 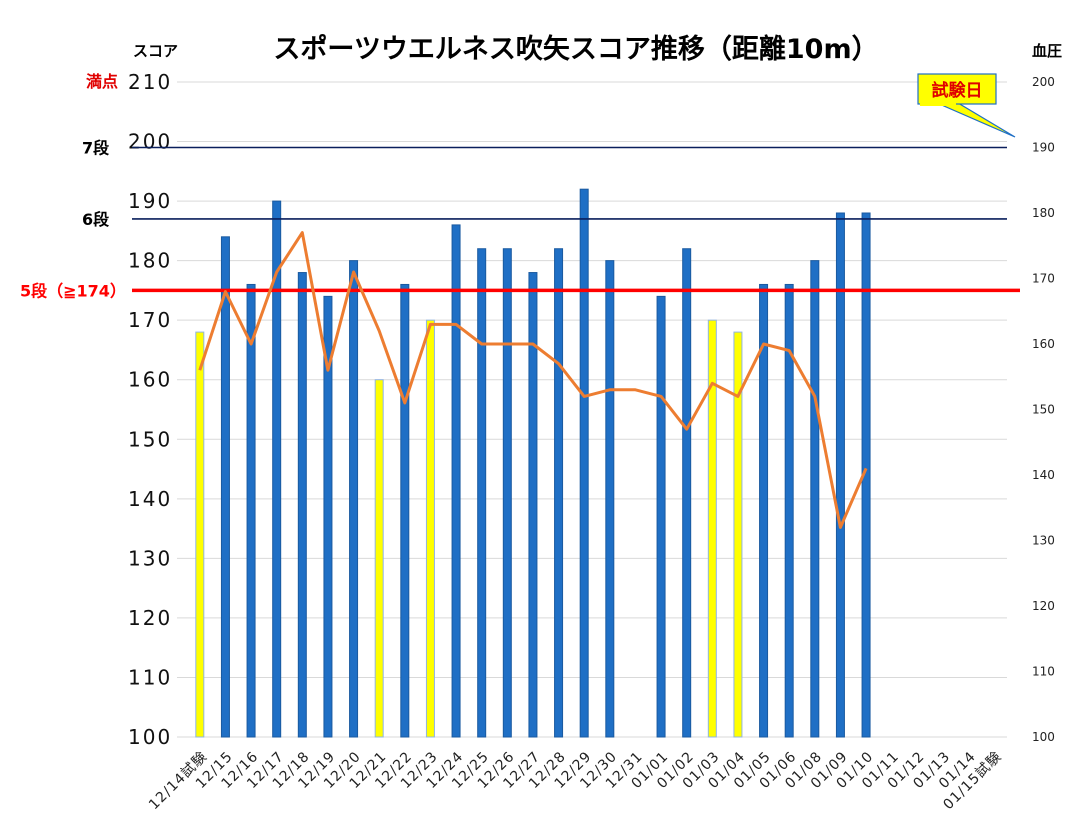 I want to click on left-tick-label: 140, so click(x=150, y=499).